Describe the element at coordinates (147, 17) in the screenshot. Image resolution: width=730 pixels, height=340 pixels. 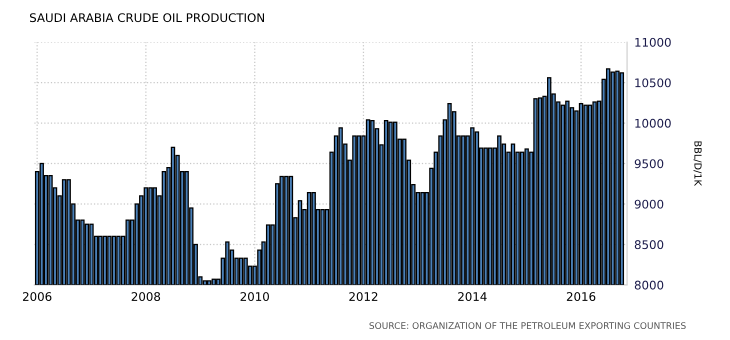
I see `chart-title: SAUDI ARABIA CRUDE OIL PRODUCTION` at that location.